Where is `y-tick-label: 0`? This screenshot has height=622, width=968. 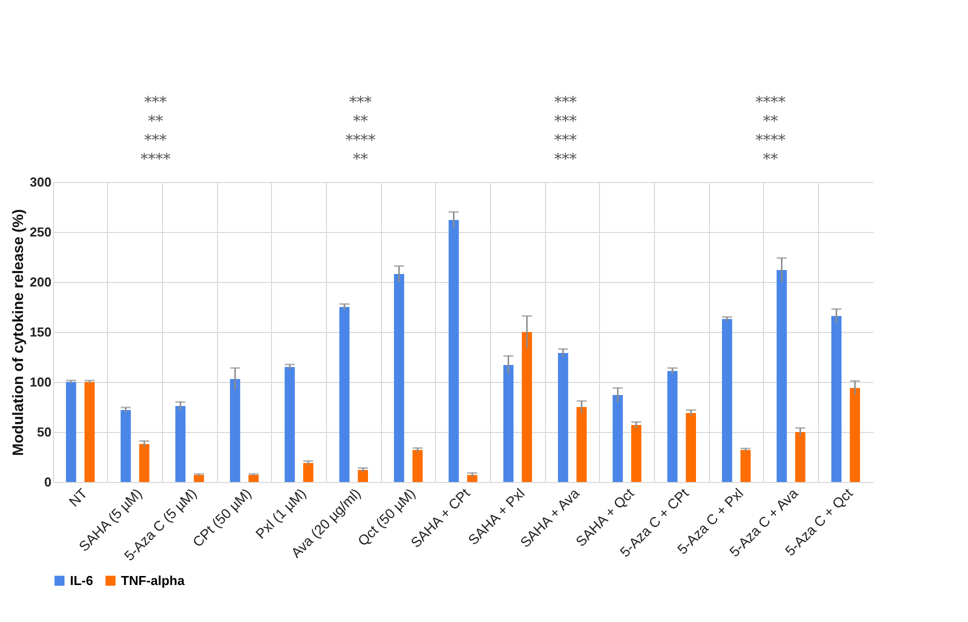
y-tick-label: 0 is located at coordinates (48, 482).